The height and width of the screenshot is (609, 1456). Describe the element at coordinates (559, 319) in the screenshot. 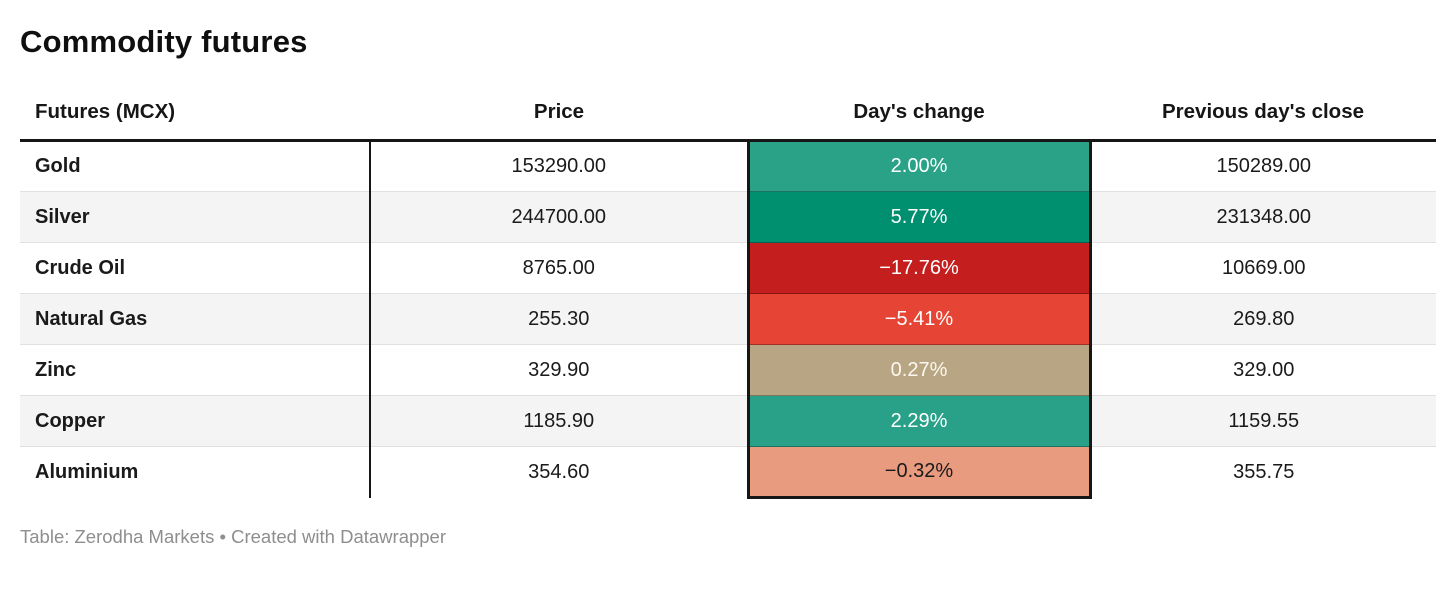

I see `price-cell: 255.30` at that location.